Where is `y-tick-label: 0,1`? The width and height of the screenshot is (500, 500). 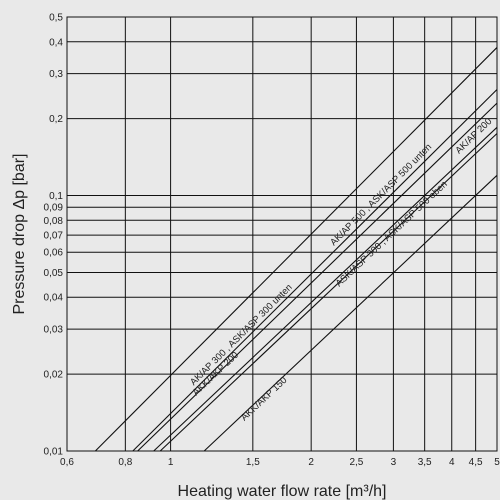
y-tick-label: 0,1 is located at coordinates (56, 196).